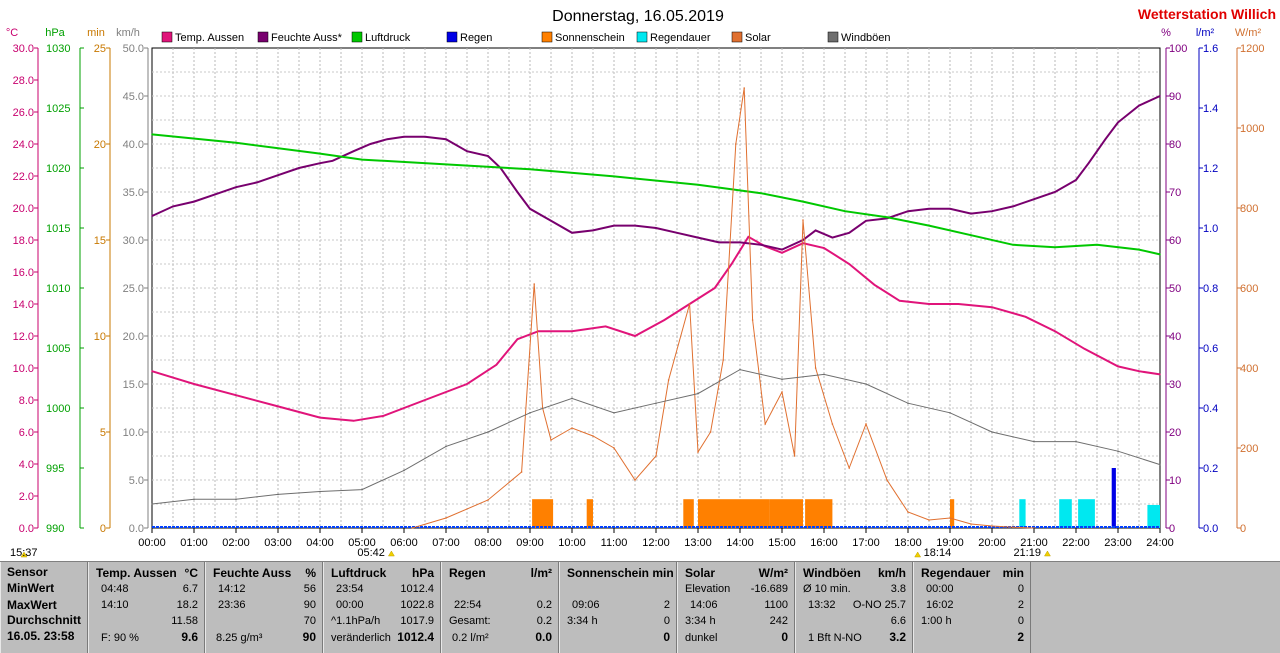  Describe the element at coordinates (1249, 369) in the screenshot. I see `wm2-tick-label: 400` at that location.